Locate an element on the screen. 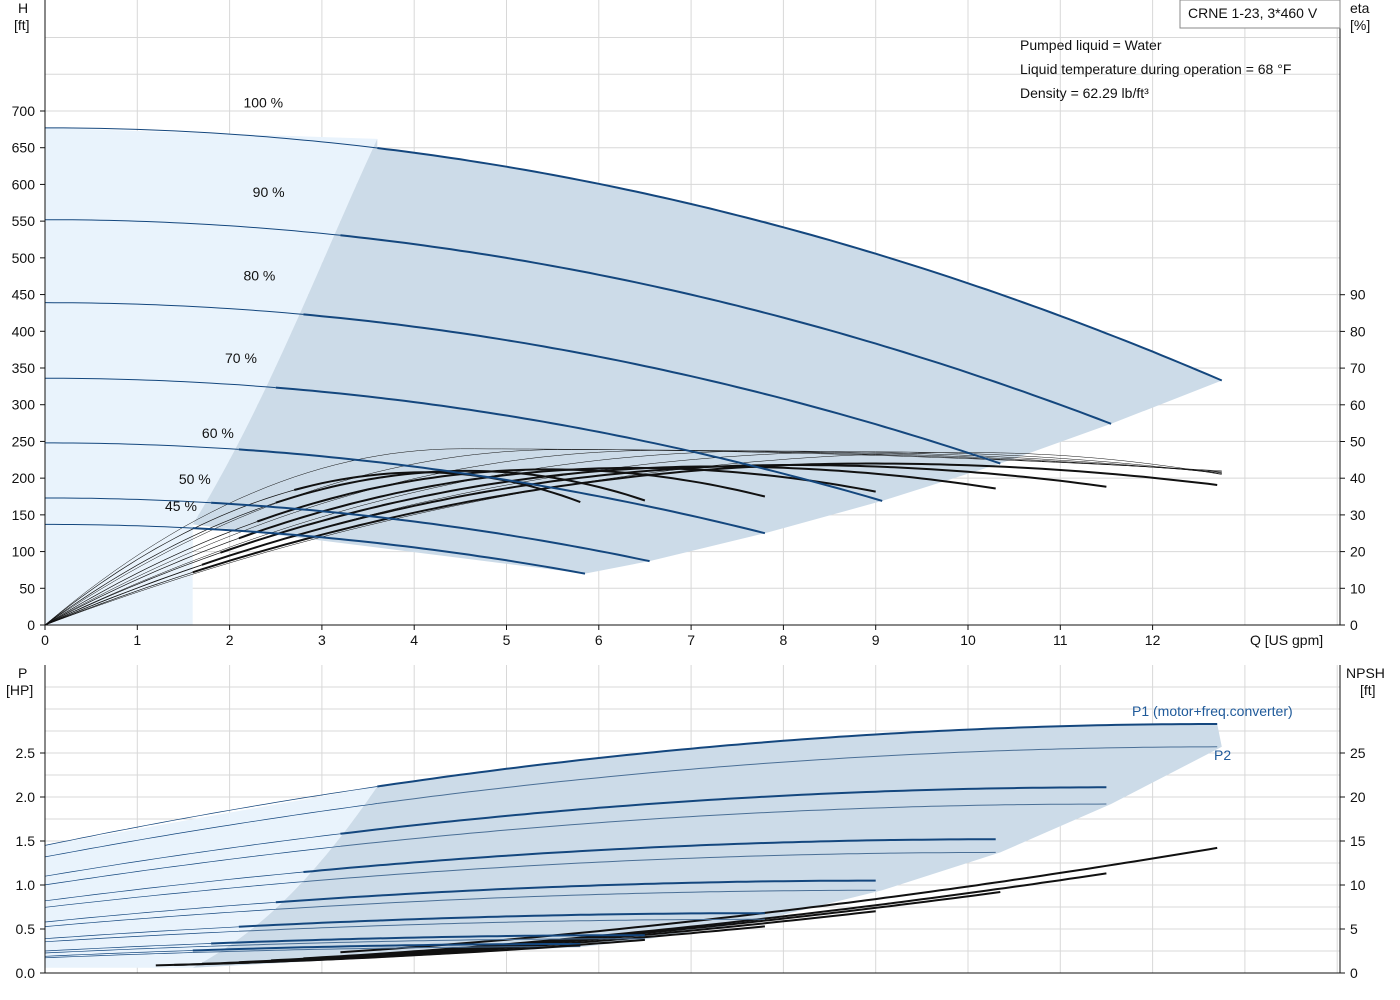 The width and height of the screenshot is (1400, 1000). x-tick-label: 5 is located at coordinates (507, 640).